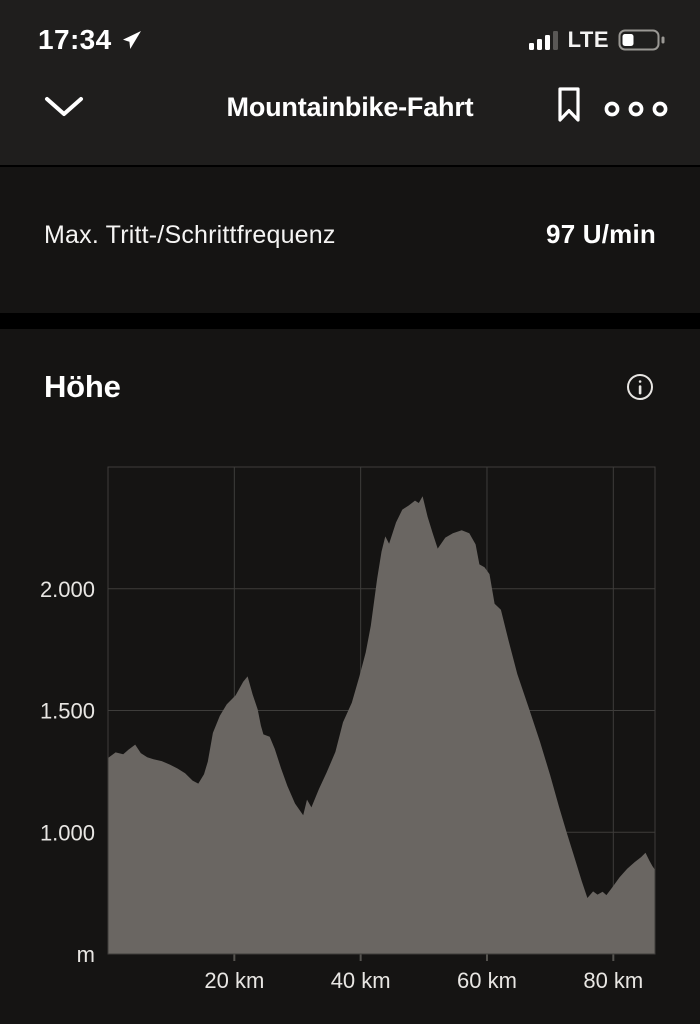 This screenshot has height=1024, width=700. What do you see at coordinates (361, 980) in the screenshot?
I see `svg-text: 40 km` at bounding box center [361, 980].